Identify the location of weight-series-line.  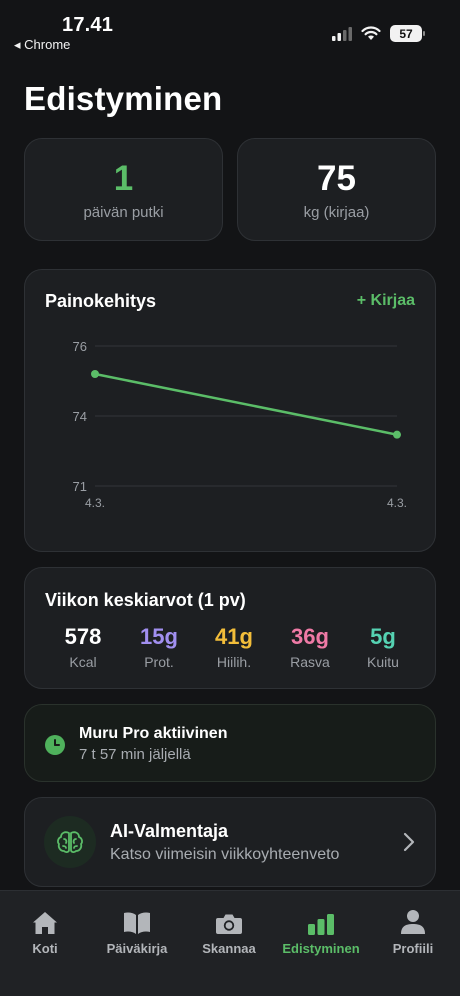
(246, 404).